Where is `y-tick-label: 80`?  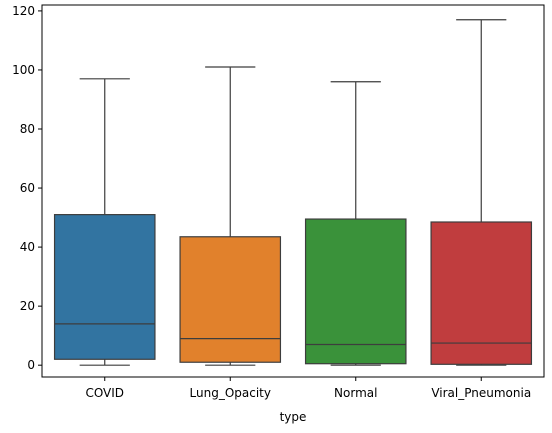 y-tick-label: 80 is located at coordinates (27, 129).